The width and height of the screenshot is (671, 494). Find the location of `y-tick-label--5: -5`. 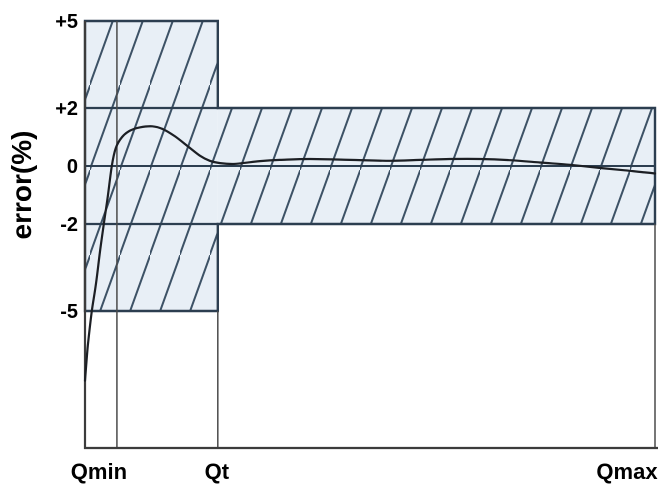

y-tick-label--5: -5 is located at coordinates (69, 312).